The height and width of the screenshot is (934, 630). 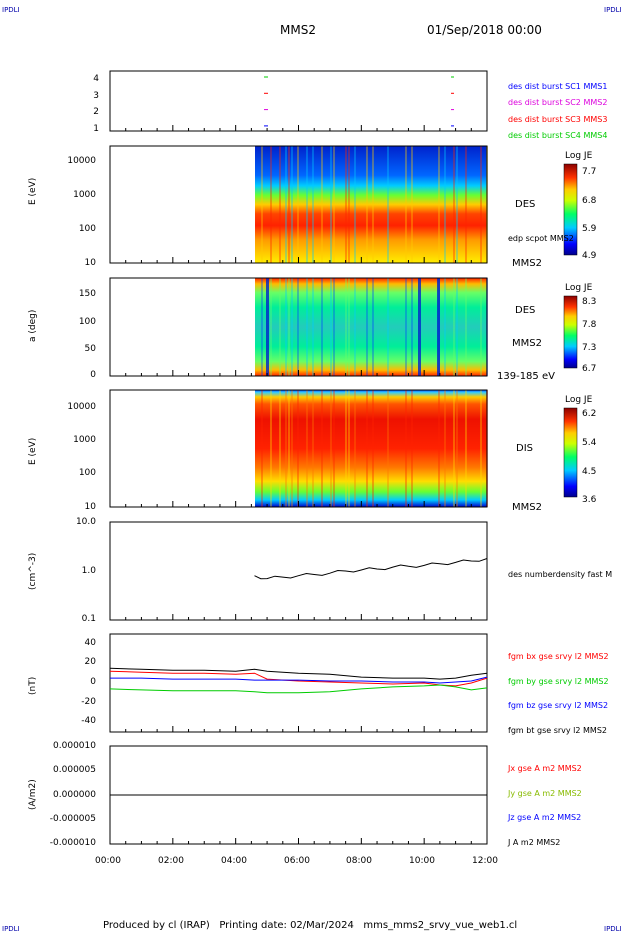 I want to click on legend-item: fgm bt gse srvy l2 MMS2, so click(x=557, y=730).